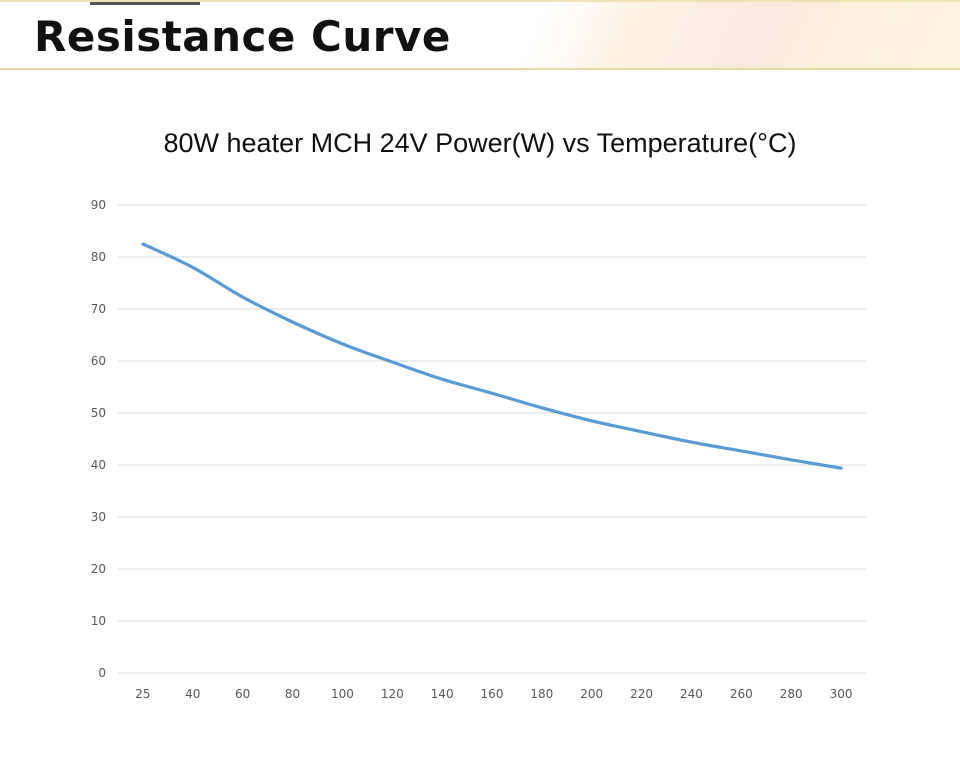  Describe the element at coordinates (342, 694) in the screenshot. I see `x-tick-label-100: 100` at that location.